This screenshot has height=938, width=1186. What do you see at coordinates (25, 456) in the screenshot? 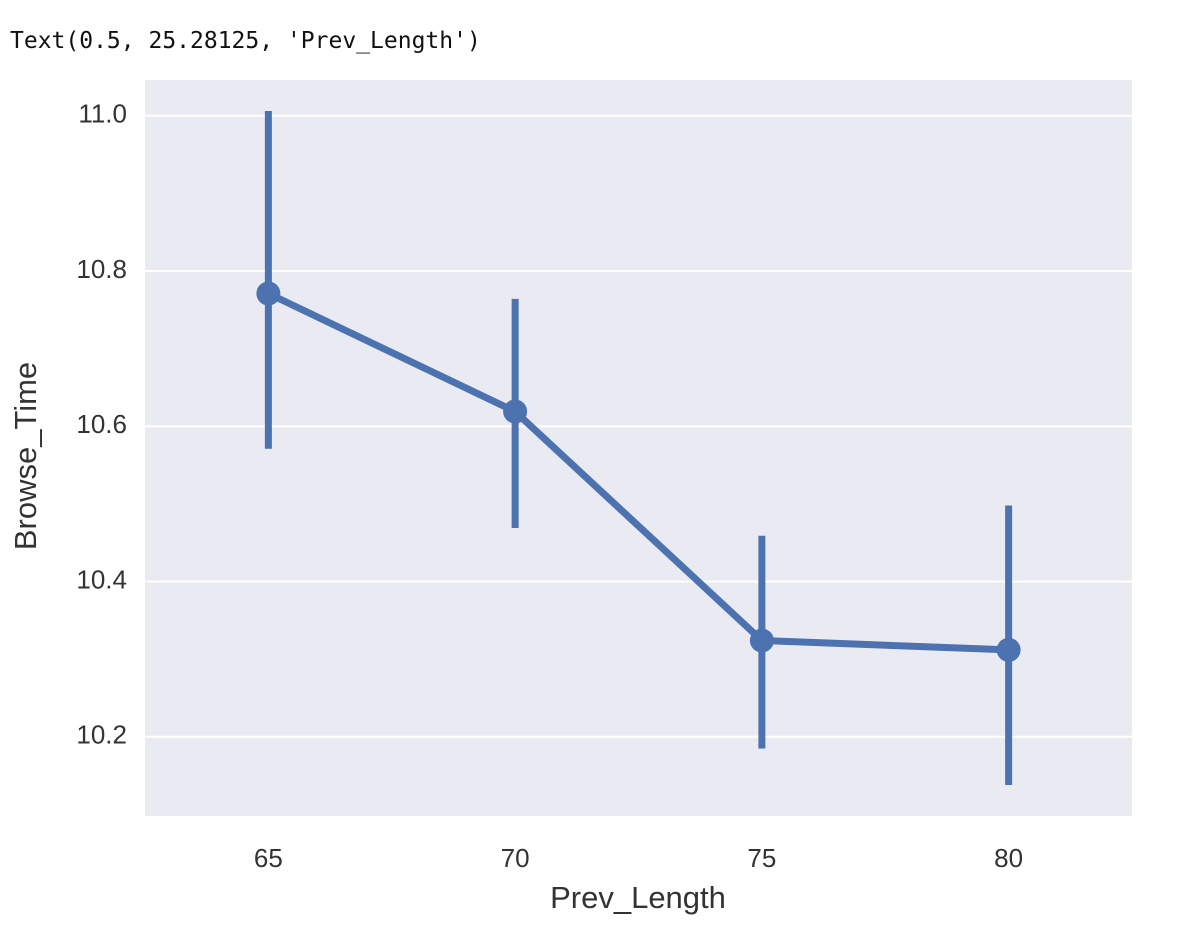
I see `y-axis-label: Browse_Time` at bounding box center [25, 456].